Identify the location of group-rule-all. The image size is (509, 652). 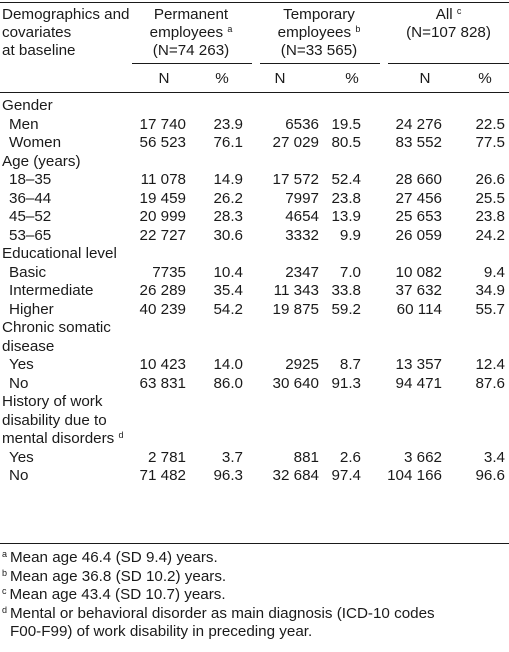
(448, 63).